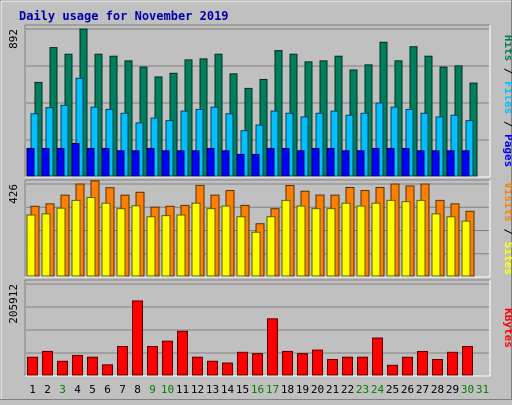 Image resolution: width=512 pixels, height=405 pixels. Describe the element at coordinates (13, 304) in the screenshot. I see `y-axis-max-label: 205912` at that location.